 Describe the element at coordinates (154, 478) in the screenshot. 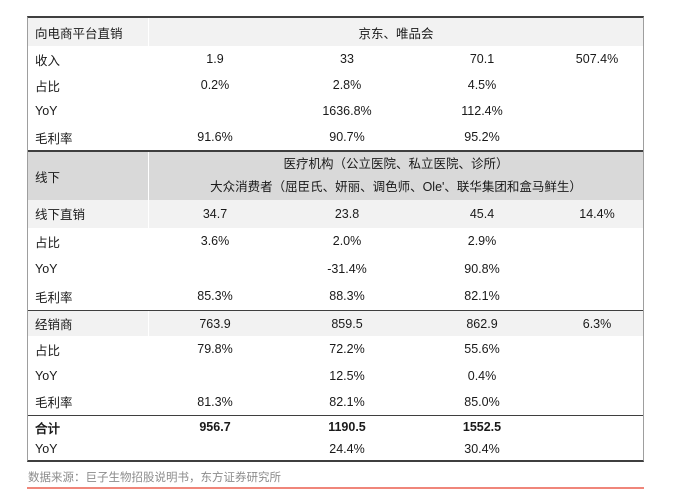

I see `data-source-note: 数据来源：巨子生物招股说明书，东方证券研究所` at that location.